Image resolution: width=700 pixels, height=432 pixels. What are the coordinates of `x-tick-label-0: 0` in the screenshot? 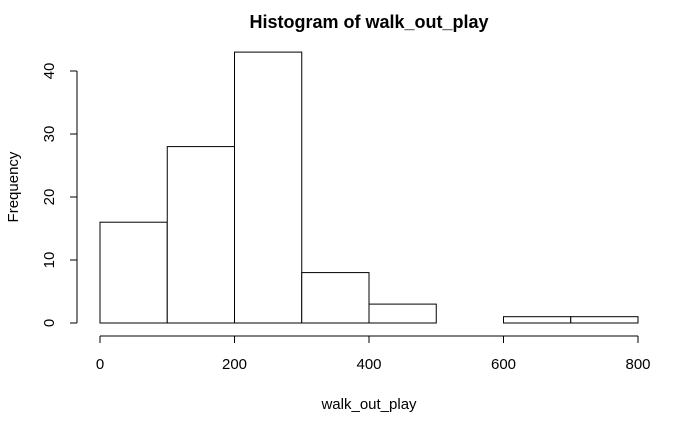 It's located at (100, 364).